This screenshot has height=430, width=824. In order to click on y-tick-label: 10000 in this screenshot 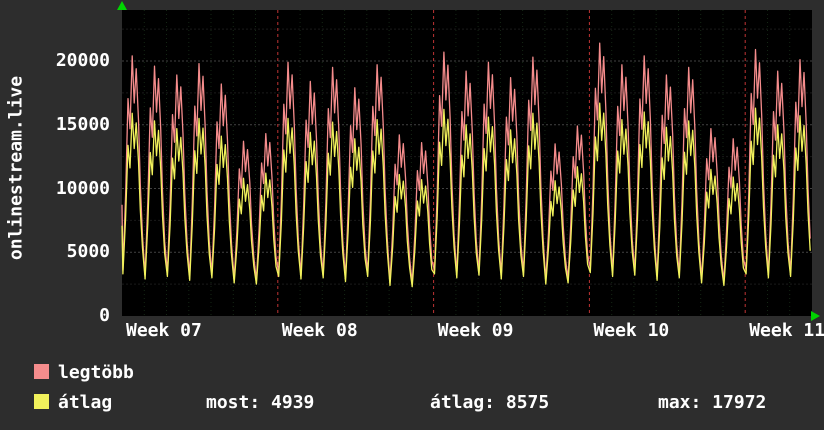, I will do `click(82, 188)`.